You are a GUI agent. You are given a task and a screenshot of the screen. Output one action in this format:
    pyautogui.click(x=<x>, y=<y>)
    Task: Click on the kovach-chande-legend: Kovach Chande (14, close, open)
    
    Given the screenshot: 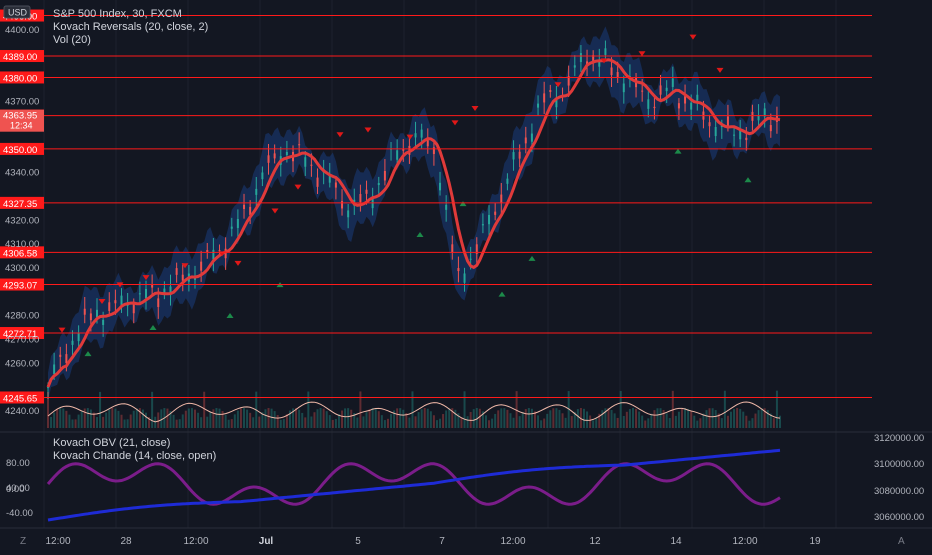 What is the action you would take?
    pyautogui.click(x=134, y=456)
    